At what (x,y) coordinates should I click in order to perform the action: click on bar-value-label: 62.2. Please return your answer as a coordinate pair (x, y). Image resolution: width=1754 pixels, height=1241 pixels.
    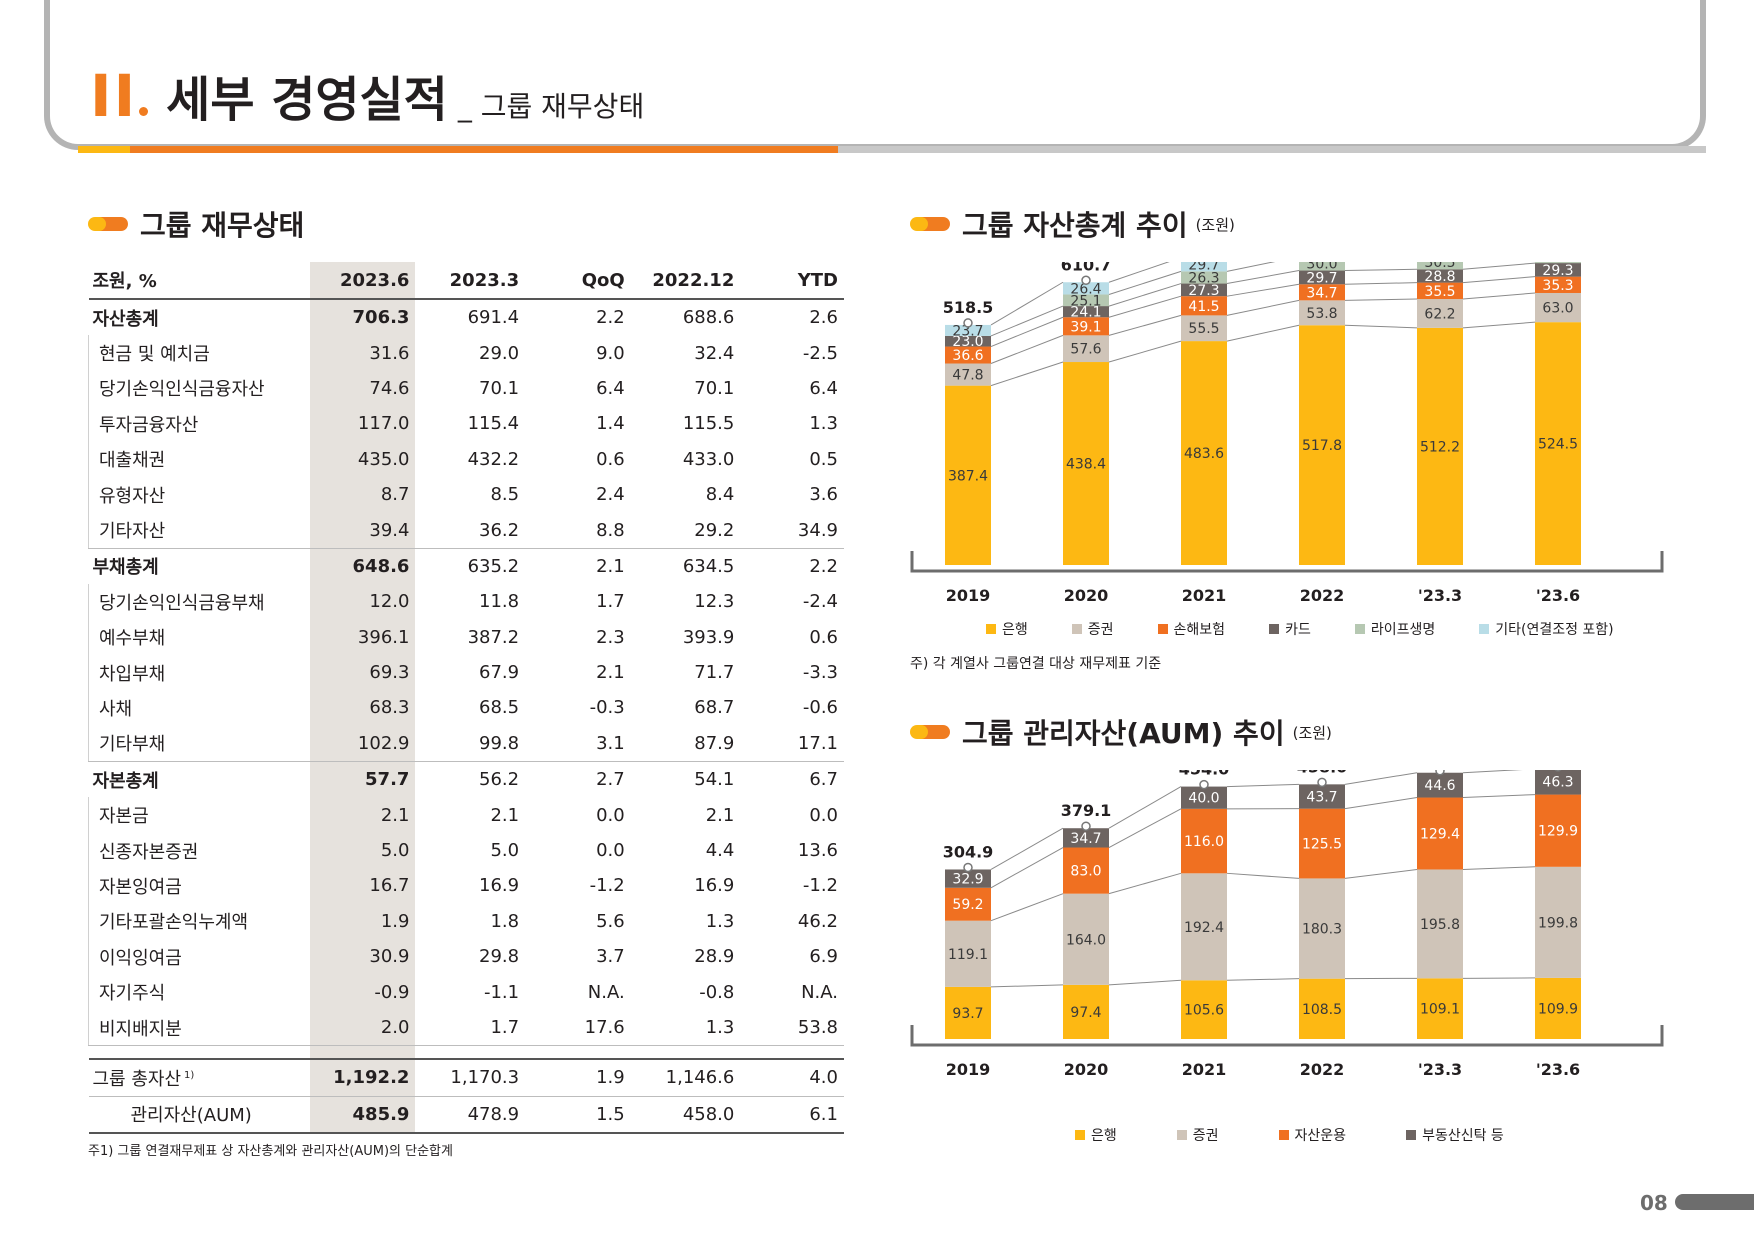
    Looking at the image, I should click on (1439, 314).